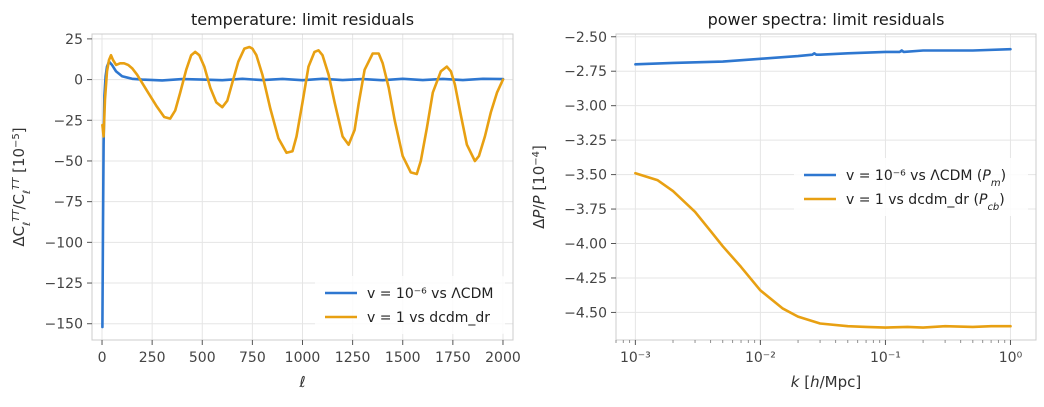 The height and width of the screenshot is (407, 1044). I want to click on x-tick-label: 500, so click(202, 358).